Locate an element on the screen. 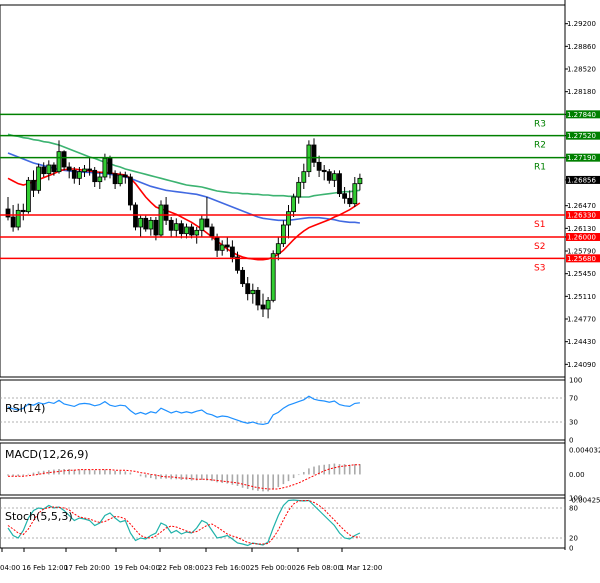 The width and height of the screenshot is (600, 583). price-tick-label: 1.26470 is located at coordinates (581, 206).